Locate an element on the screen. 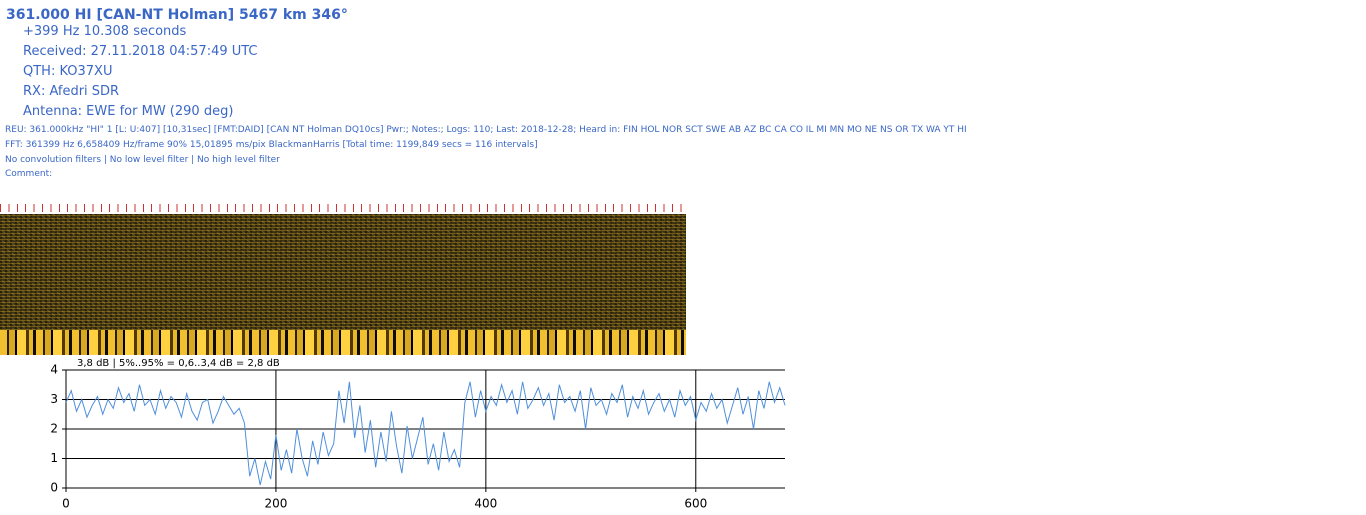 This screenshot has width=1366, height=515. x-tick-label: 600 is located at coordinates (695, 504).